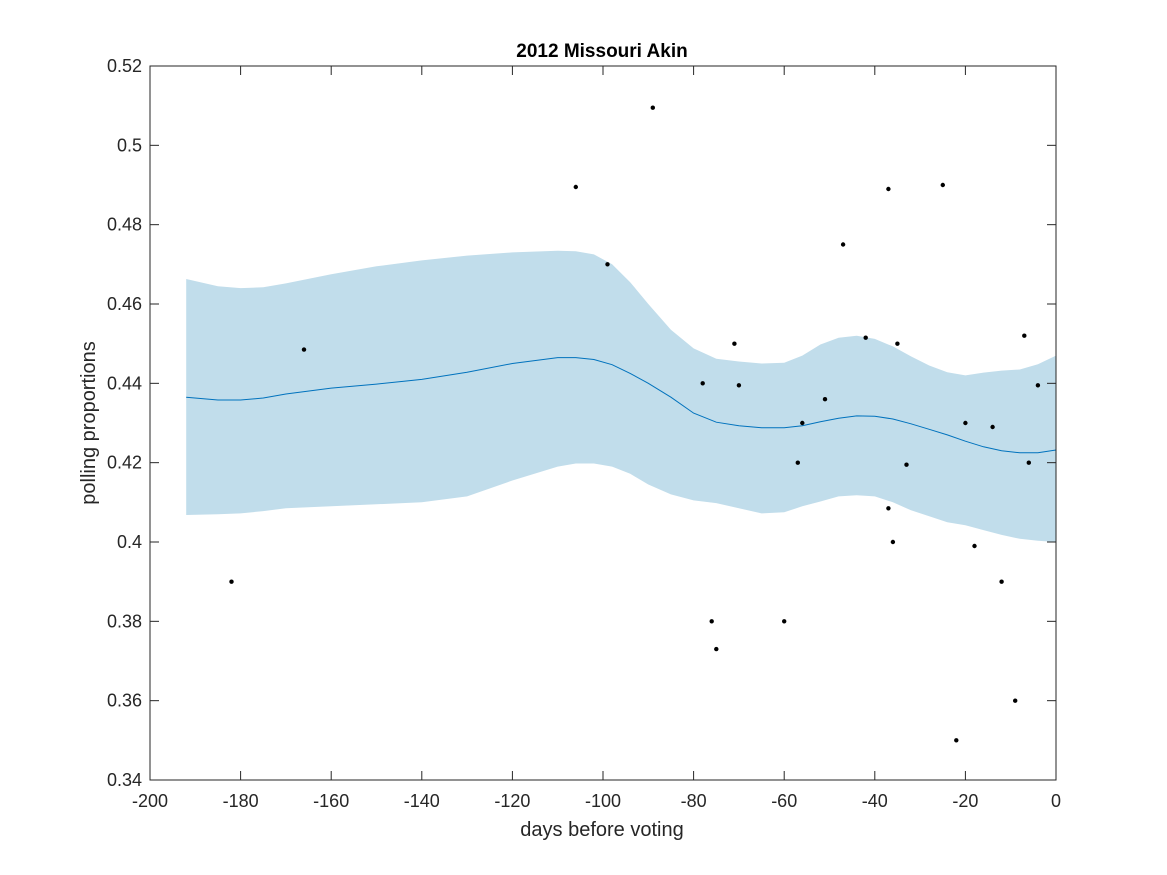  Describe the element at coordinates (150, 801) in the screenshot. I see `x-tick-label: -200` at that location.